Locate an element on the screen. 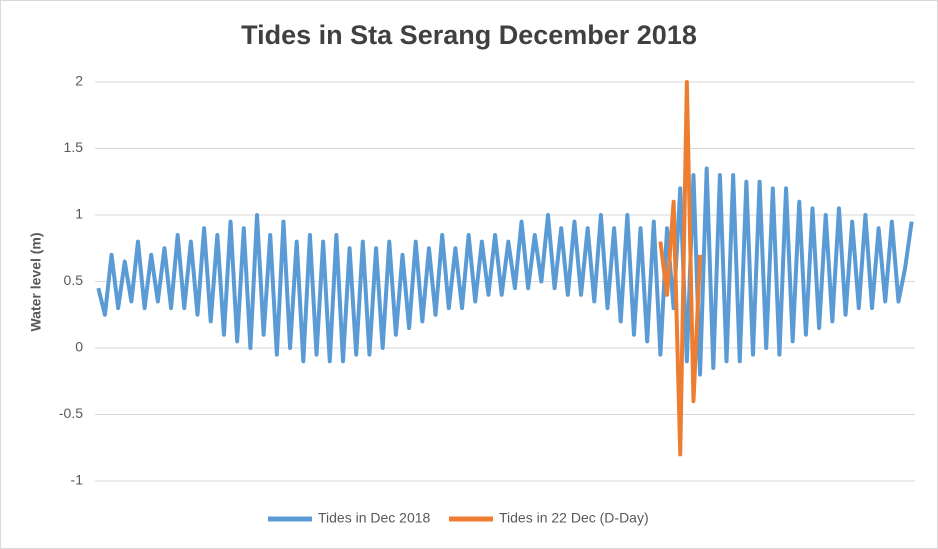  series-line is located at coordinates (680, 268).